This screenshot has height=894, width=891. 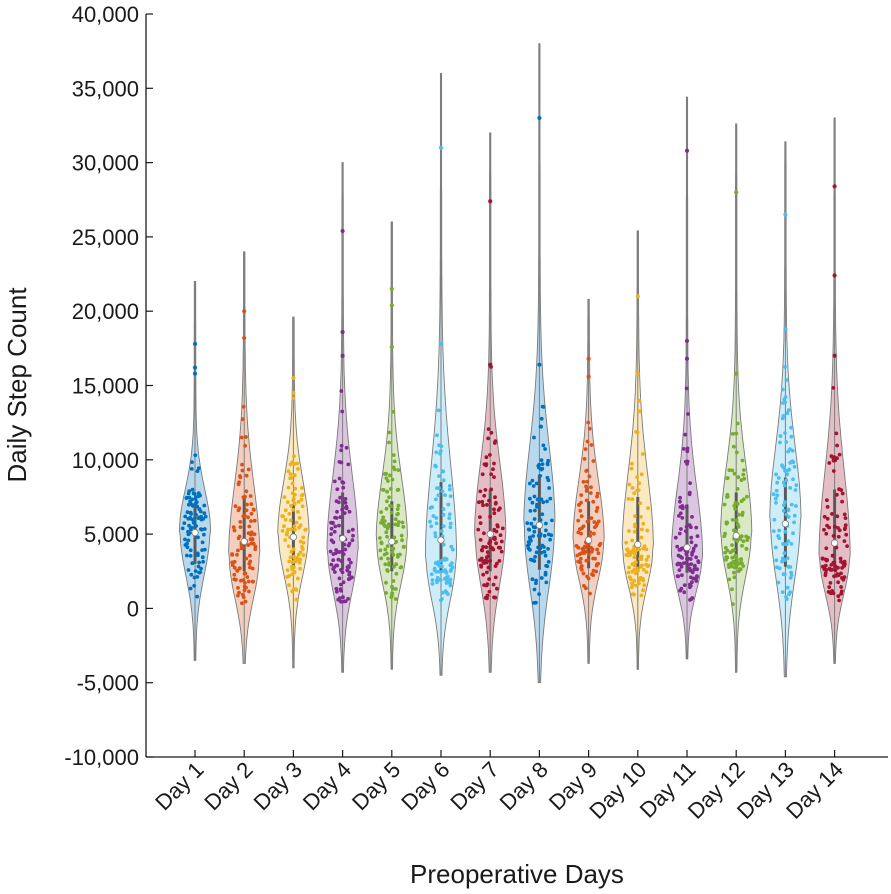 I want to click on x-axis-title: Preoperative Days, so click(x=517, y=874).